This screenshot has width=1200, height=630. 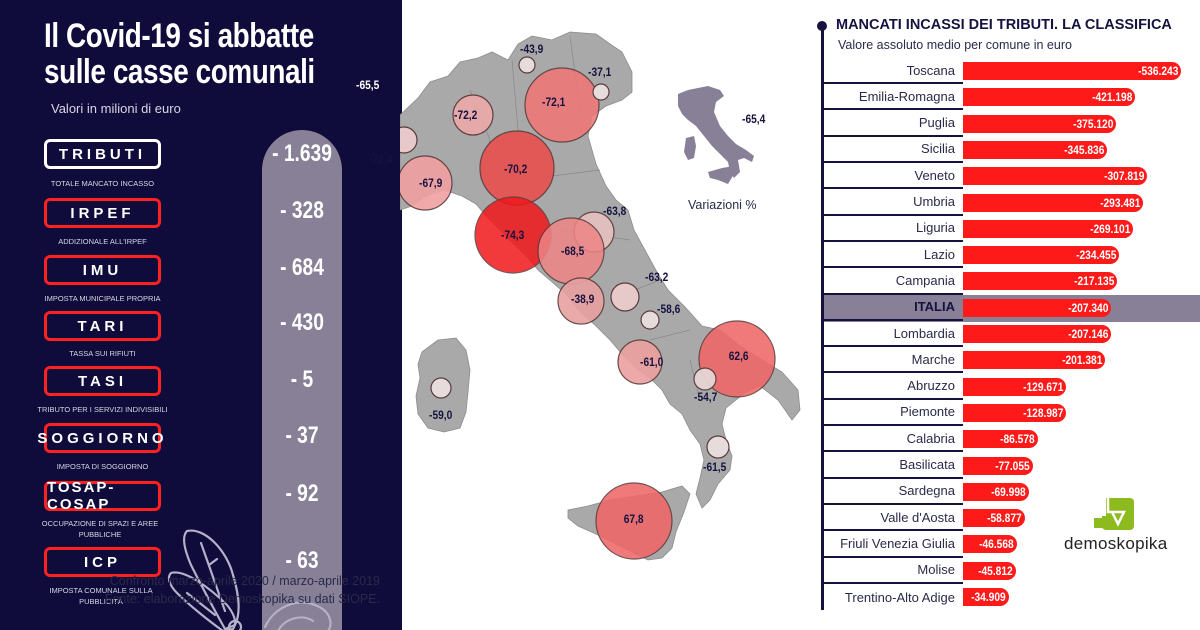 I want to click on bar-value: -129.671, so click(x=1042, y=386).